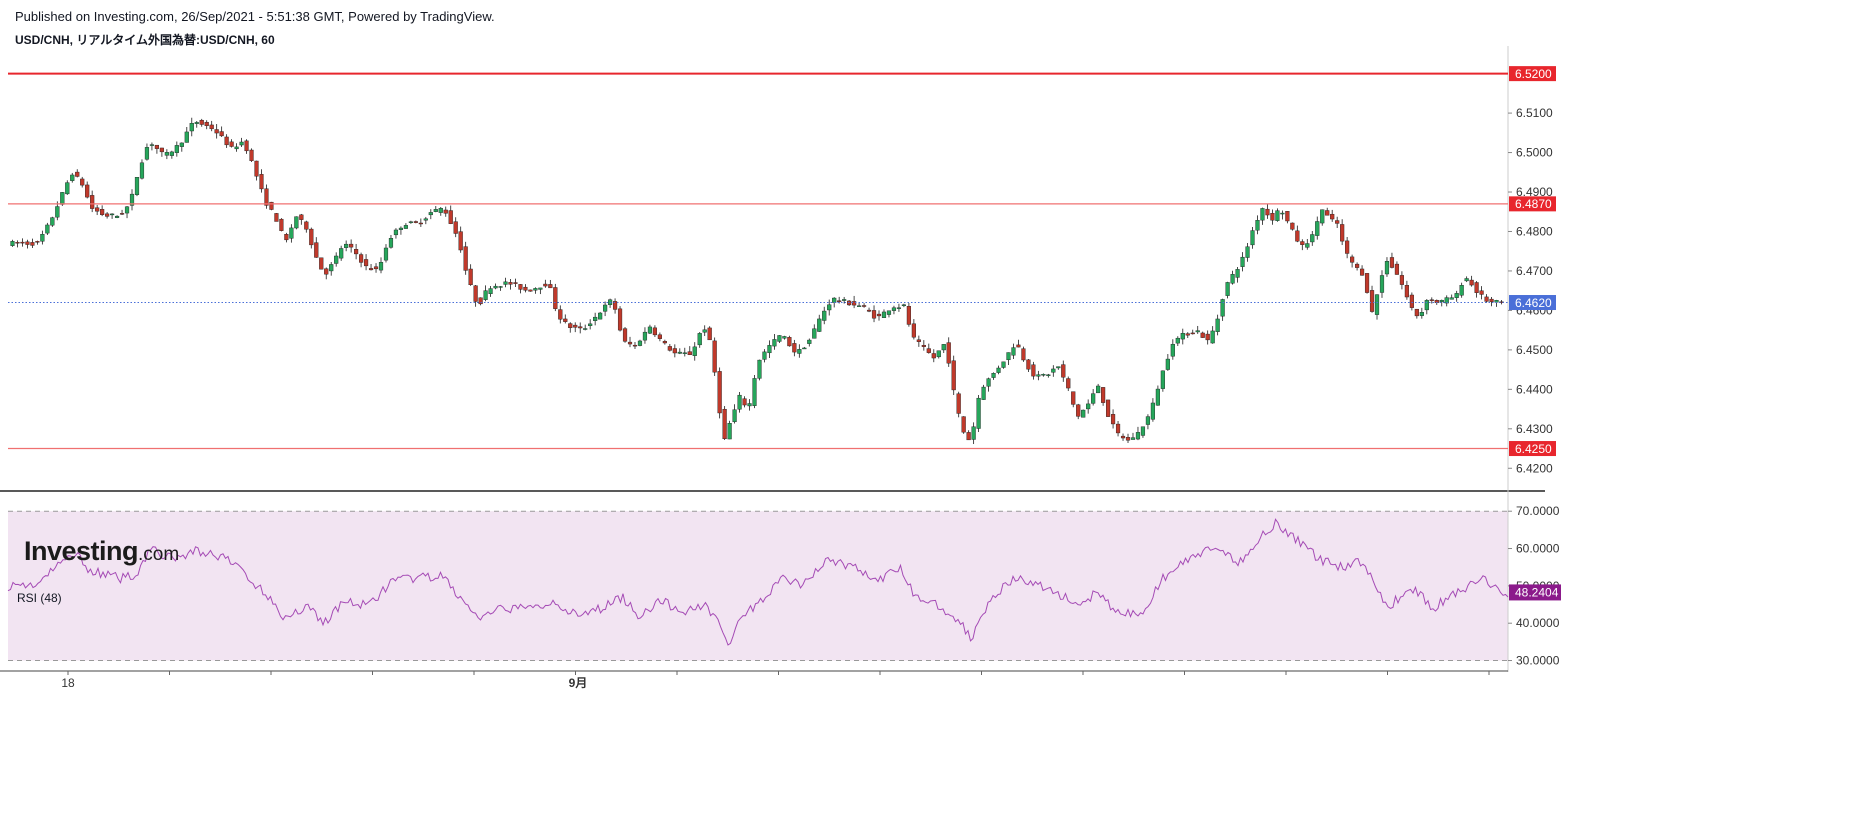  Describe the element at coordinates (68, 683) in the screenshot. I see `time-label: 18` at that location.